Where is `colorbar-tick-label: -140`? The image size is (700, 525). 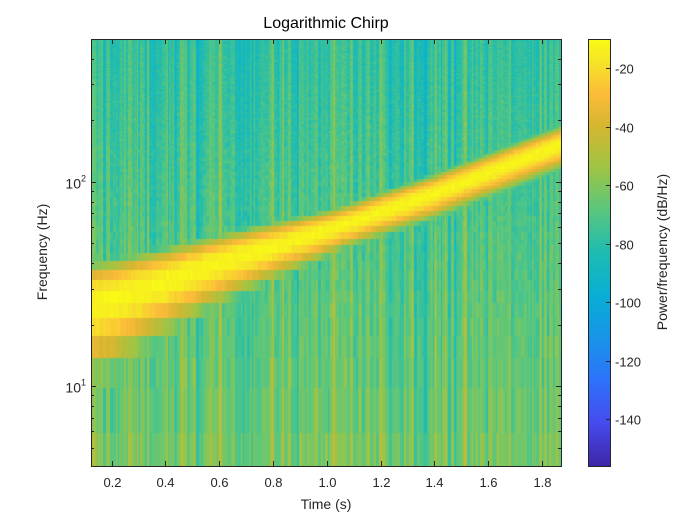
colorbar-tick-label: -140 is located at coordinates (628, 420).